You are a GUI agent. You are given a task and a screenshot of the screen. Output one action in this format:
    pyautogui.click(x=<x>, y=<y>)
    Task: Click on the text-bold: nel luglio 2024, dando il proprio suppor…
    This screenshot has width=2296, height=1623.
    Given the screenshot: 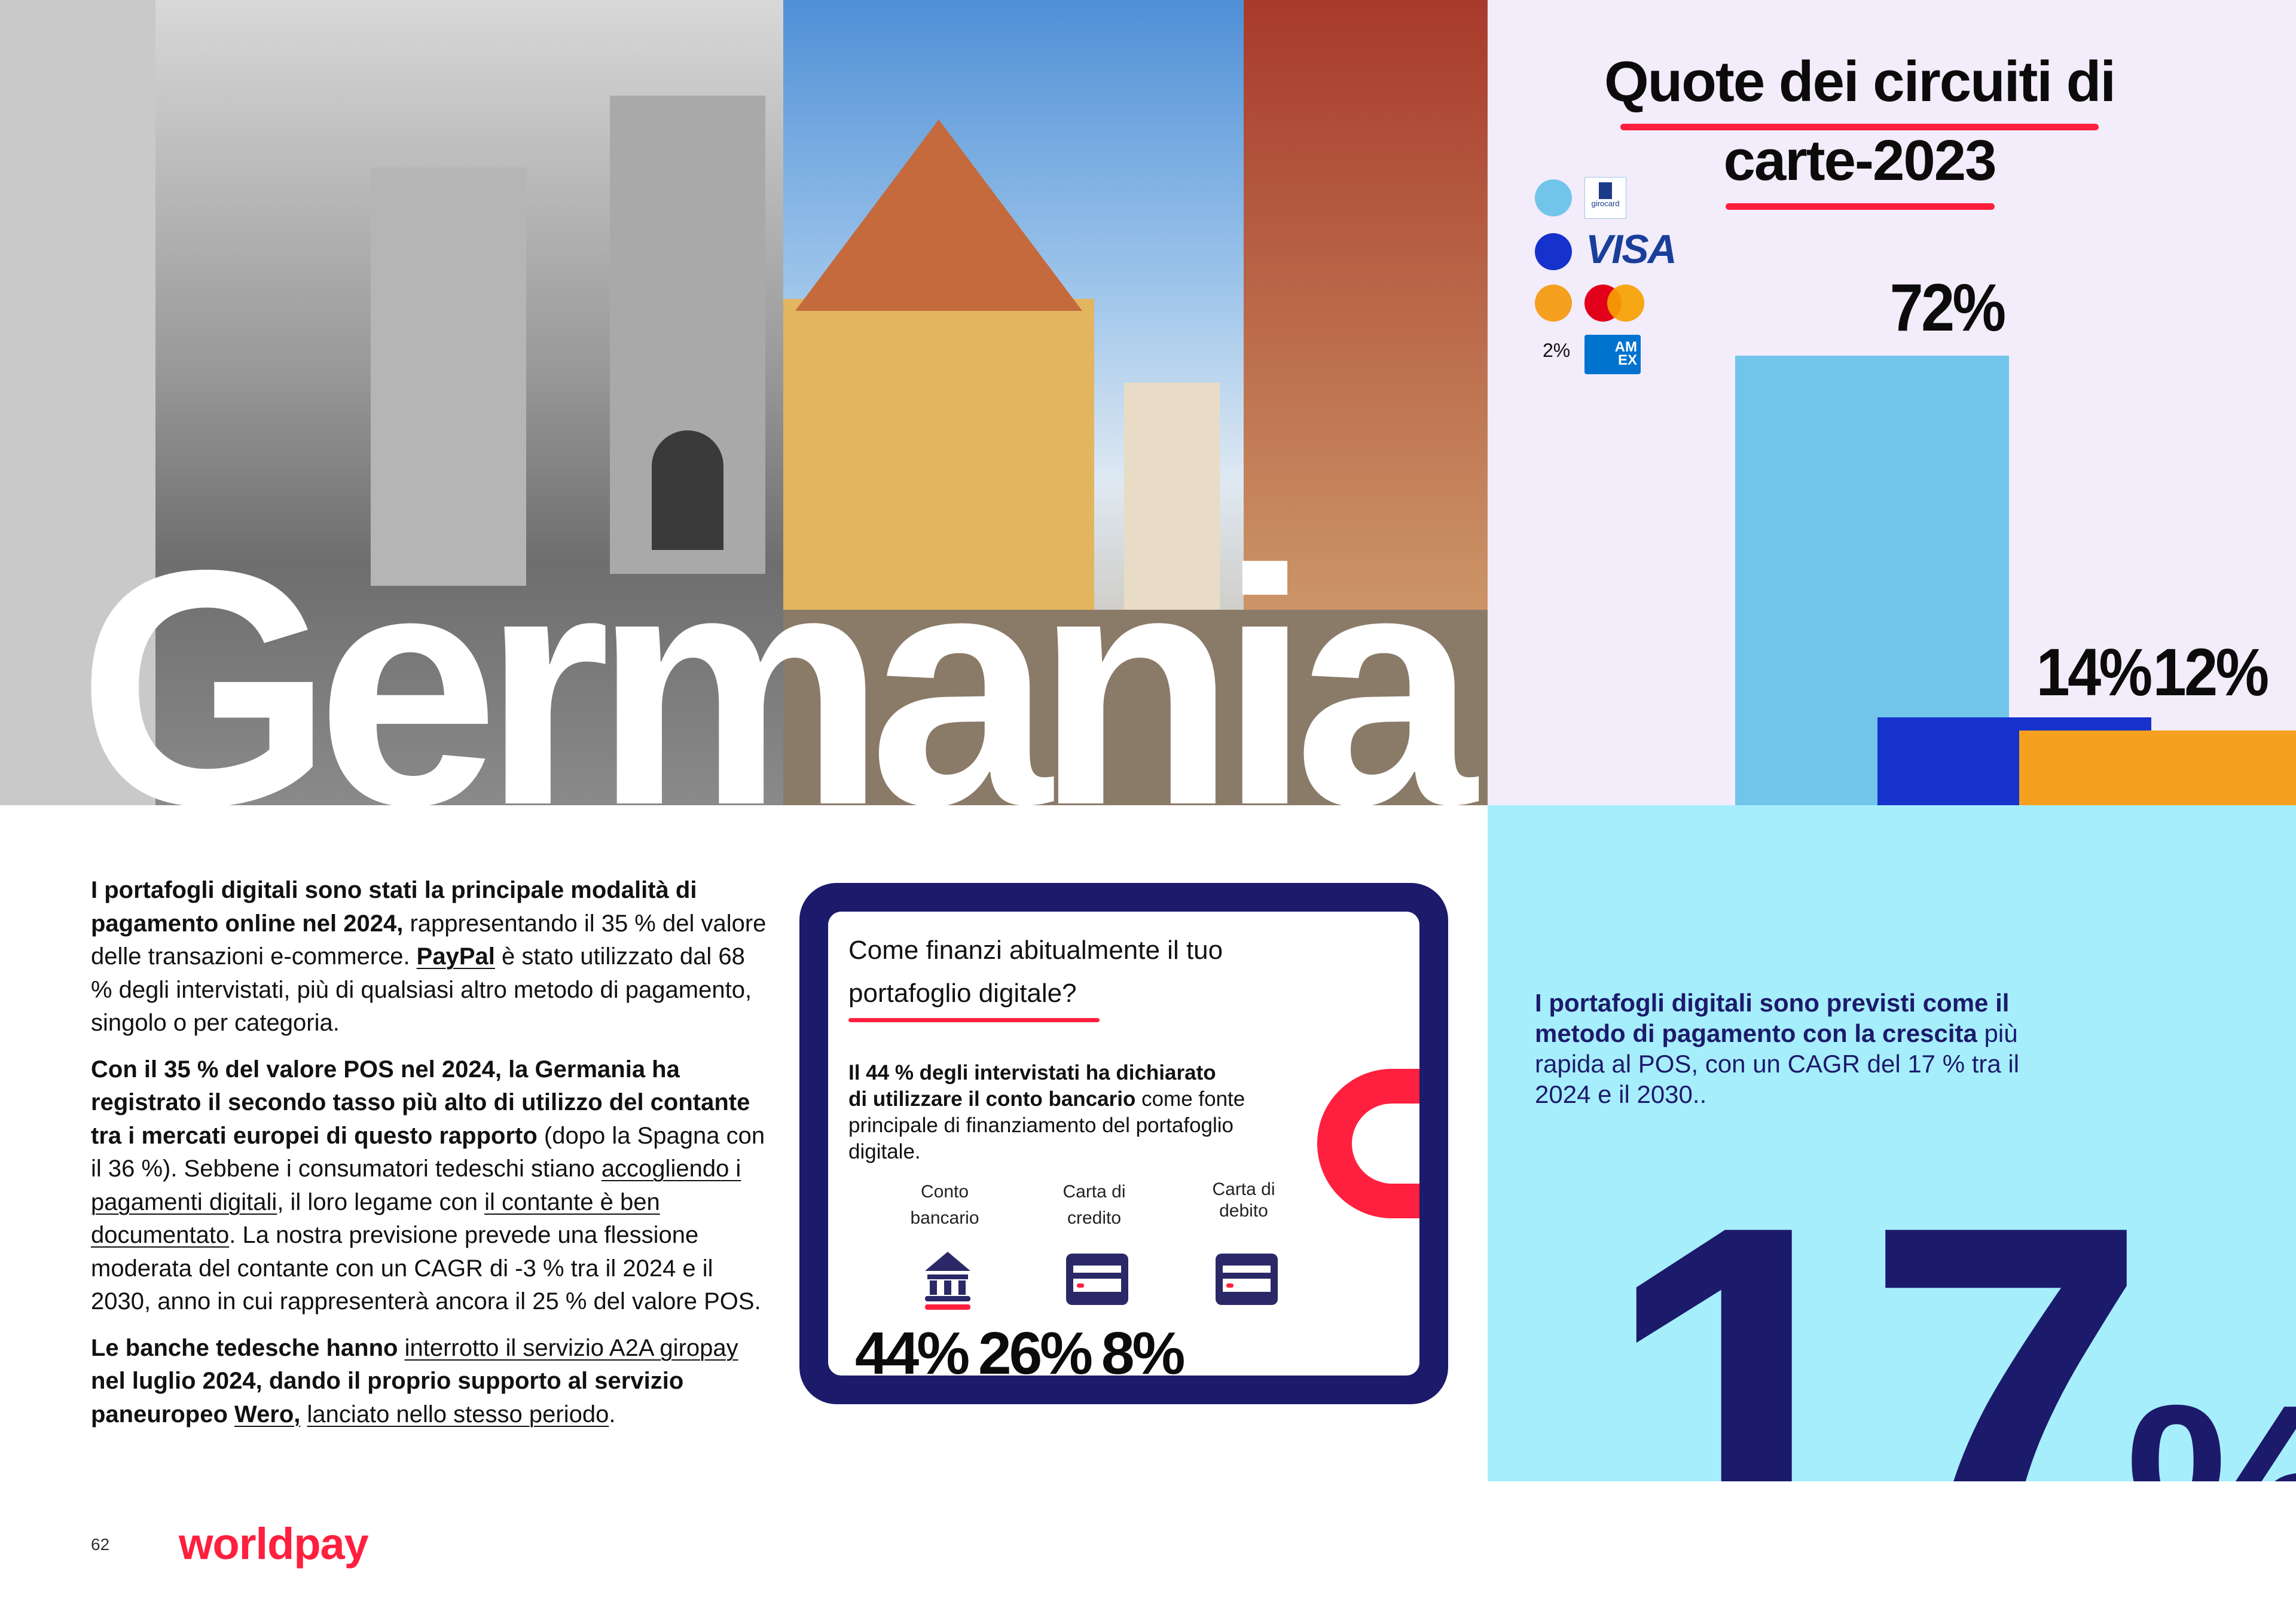 What is the action you would take?
    pyautogui.click(x=387, y=1398)
    